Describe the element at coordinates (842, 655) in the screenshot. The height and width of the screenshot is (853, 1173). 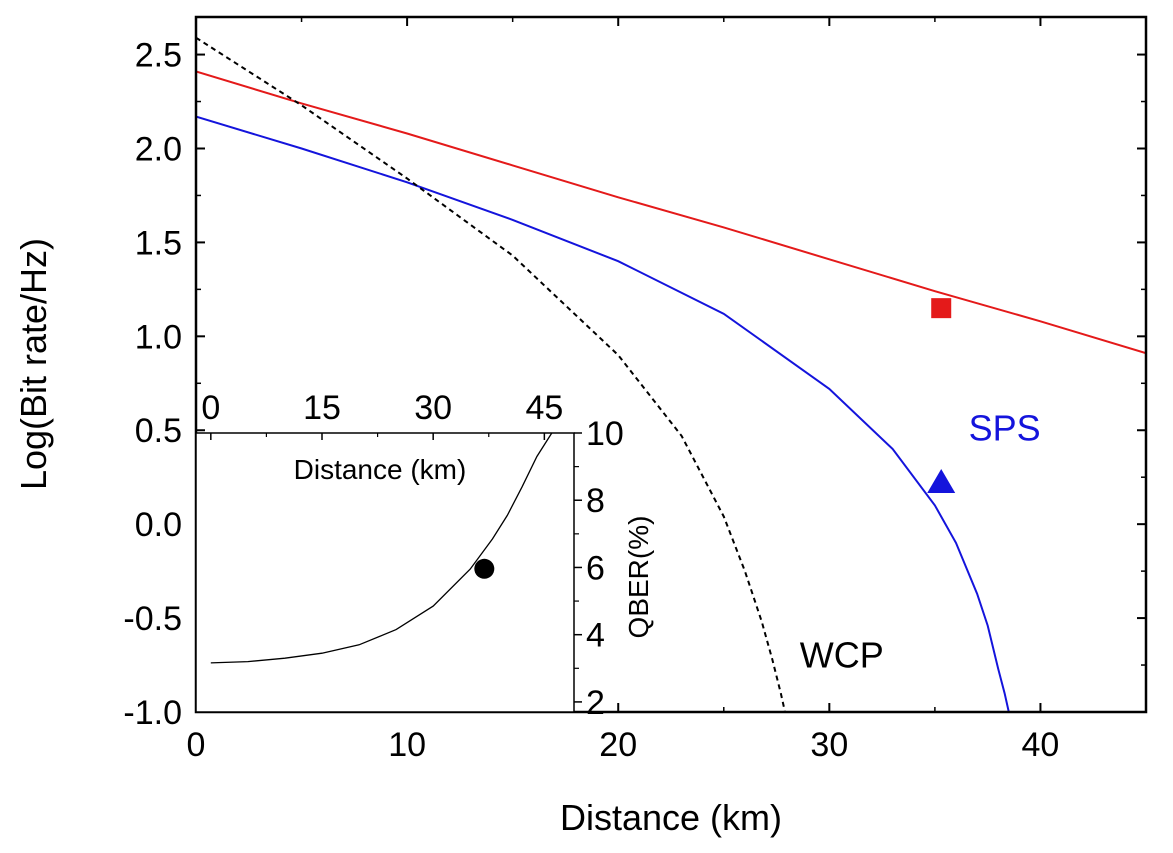
I see `annotation-wcp: WCP` at that location.